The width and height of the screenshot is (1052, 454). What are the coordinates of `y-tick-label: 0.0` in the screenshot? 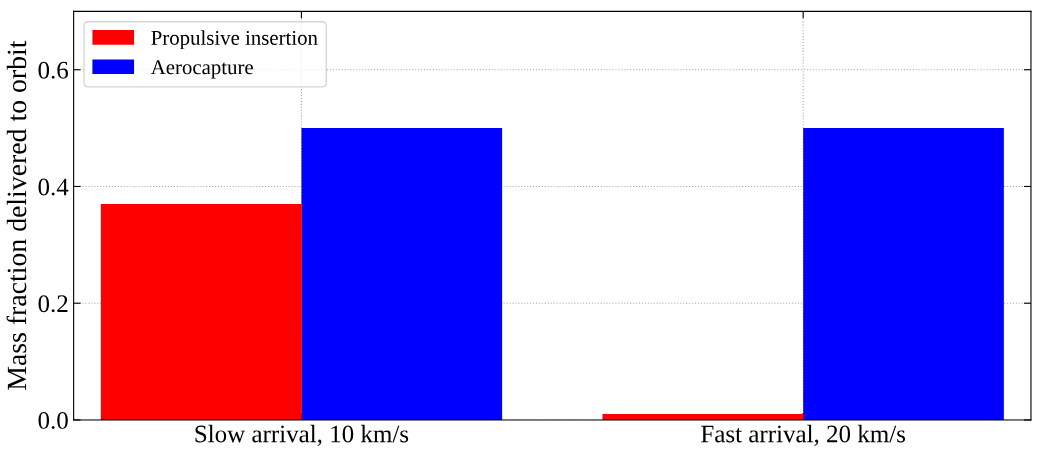 It's located at (53, 420).